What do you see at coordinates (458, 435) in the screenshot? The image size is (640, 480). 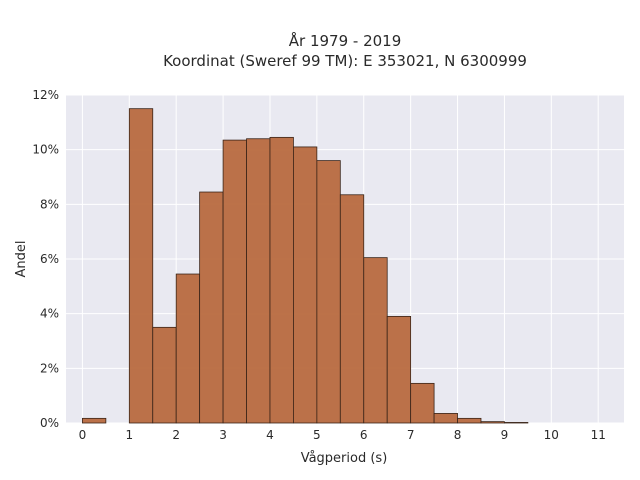 I see `x-tick-label: 8` at bounding box center [458, 435].